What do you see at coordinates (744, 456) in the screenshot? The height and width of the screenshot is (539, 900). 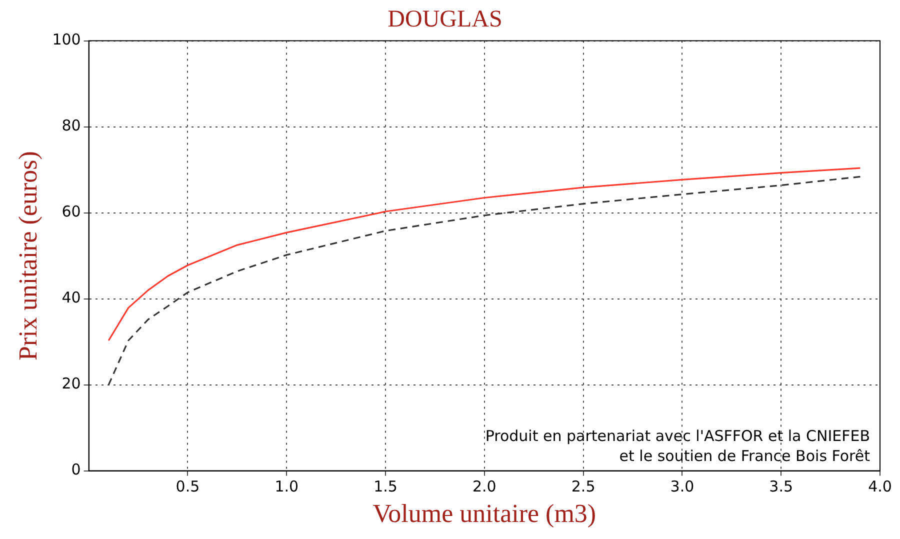 I see `annotation: et le soutien de France Bois Forêt` at bounding box center [744, 456].